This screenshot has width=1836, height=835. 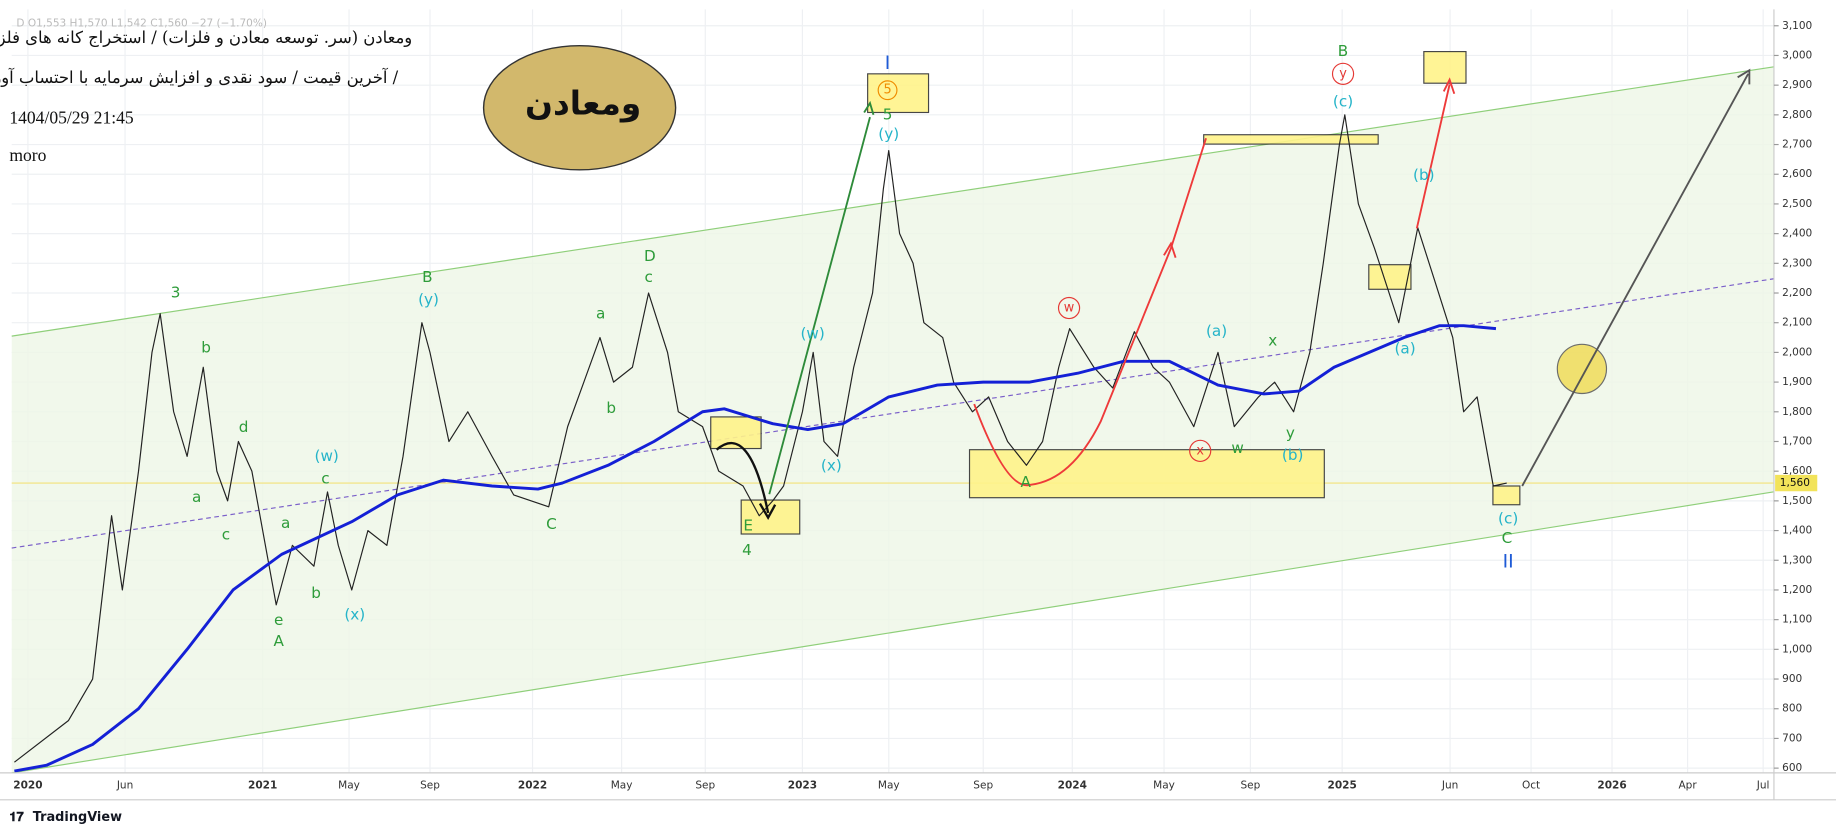 I want to click on wave-label: C, so click(x=551, y=524).